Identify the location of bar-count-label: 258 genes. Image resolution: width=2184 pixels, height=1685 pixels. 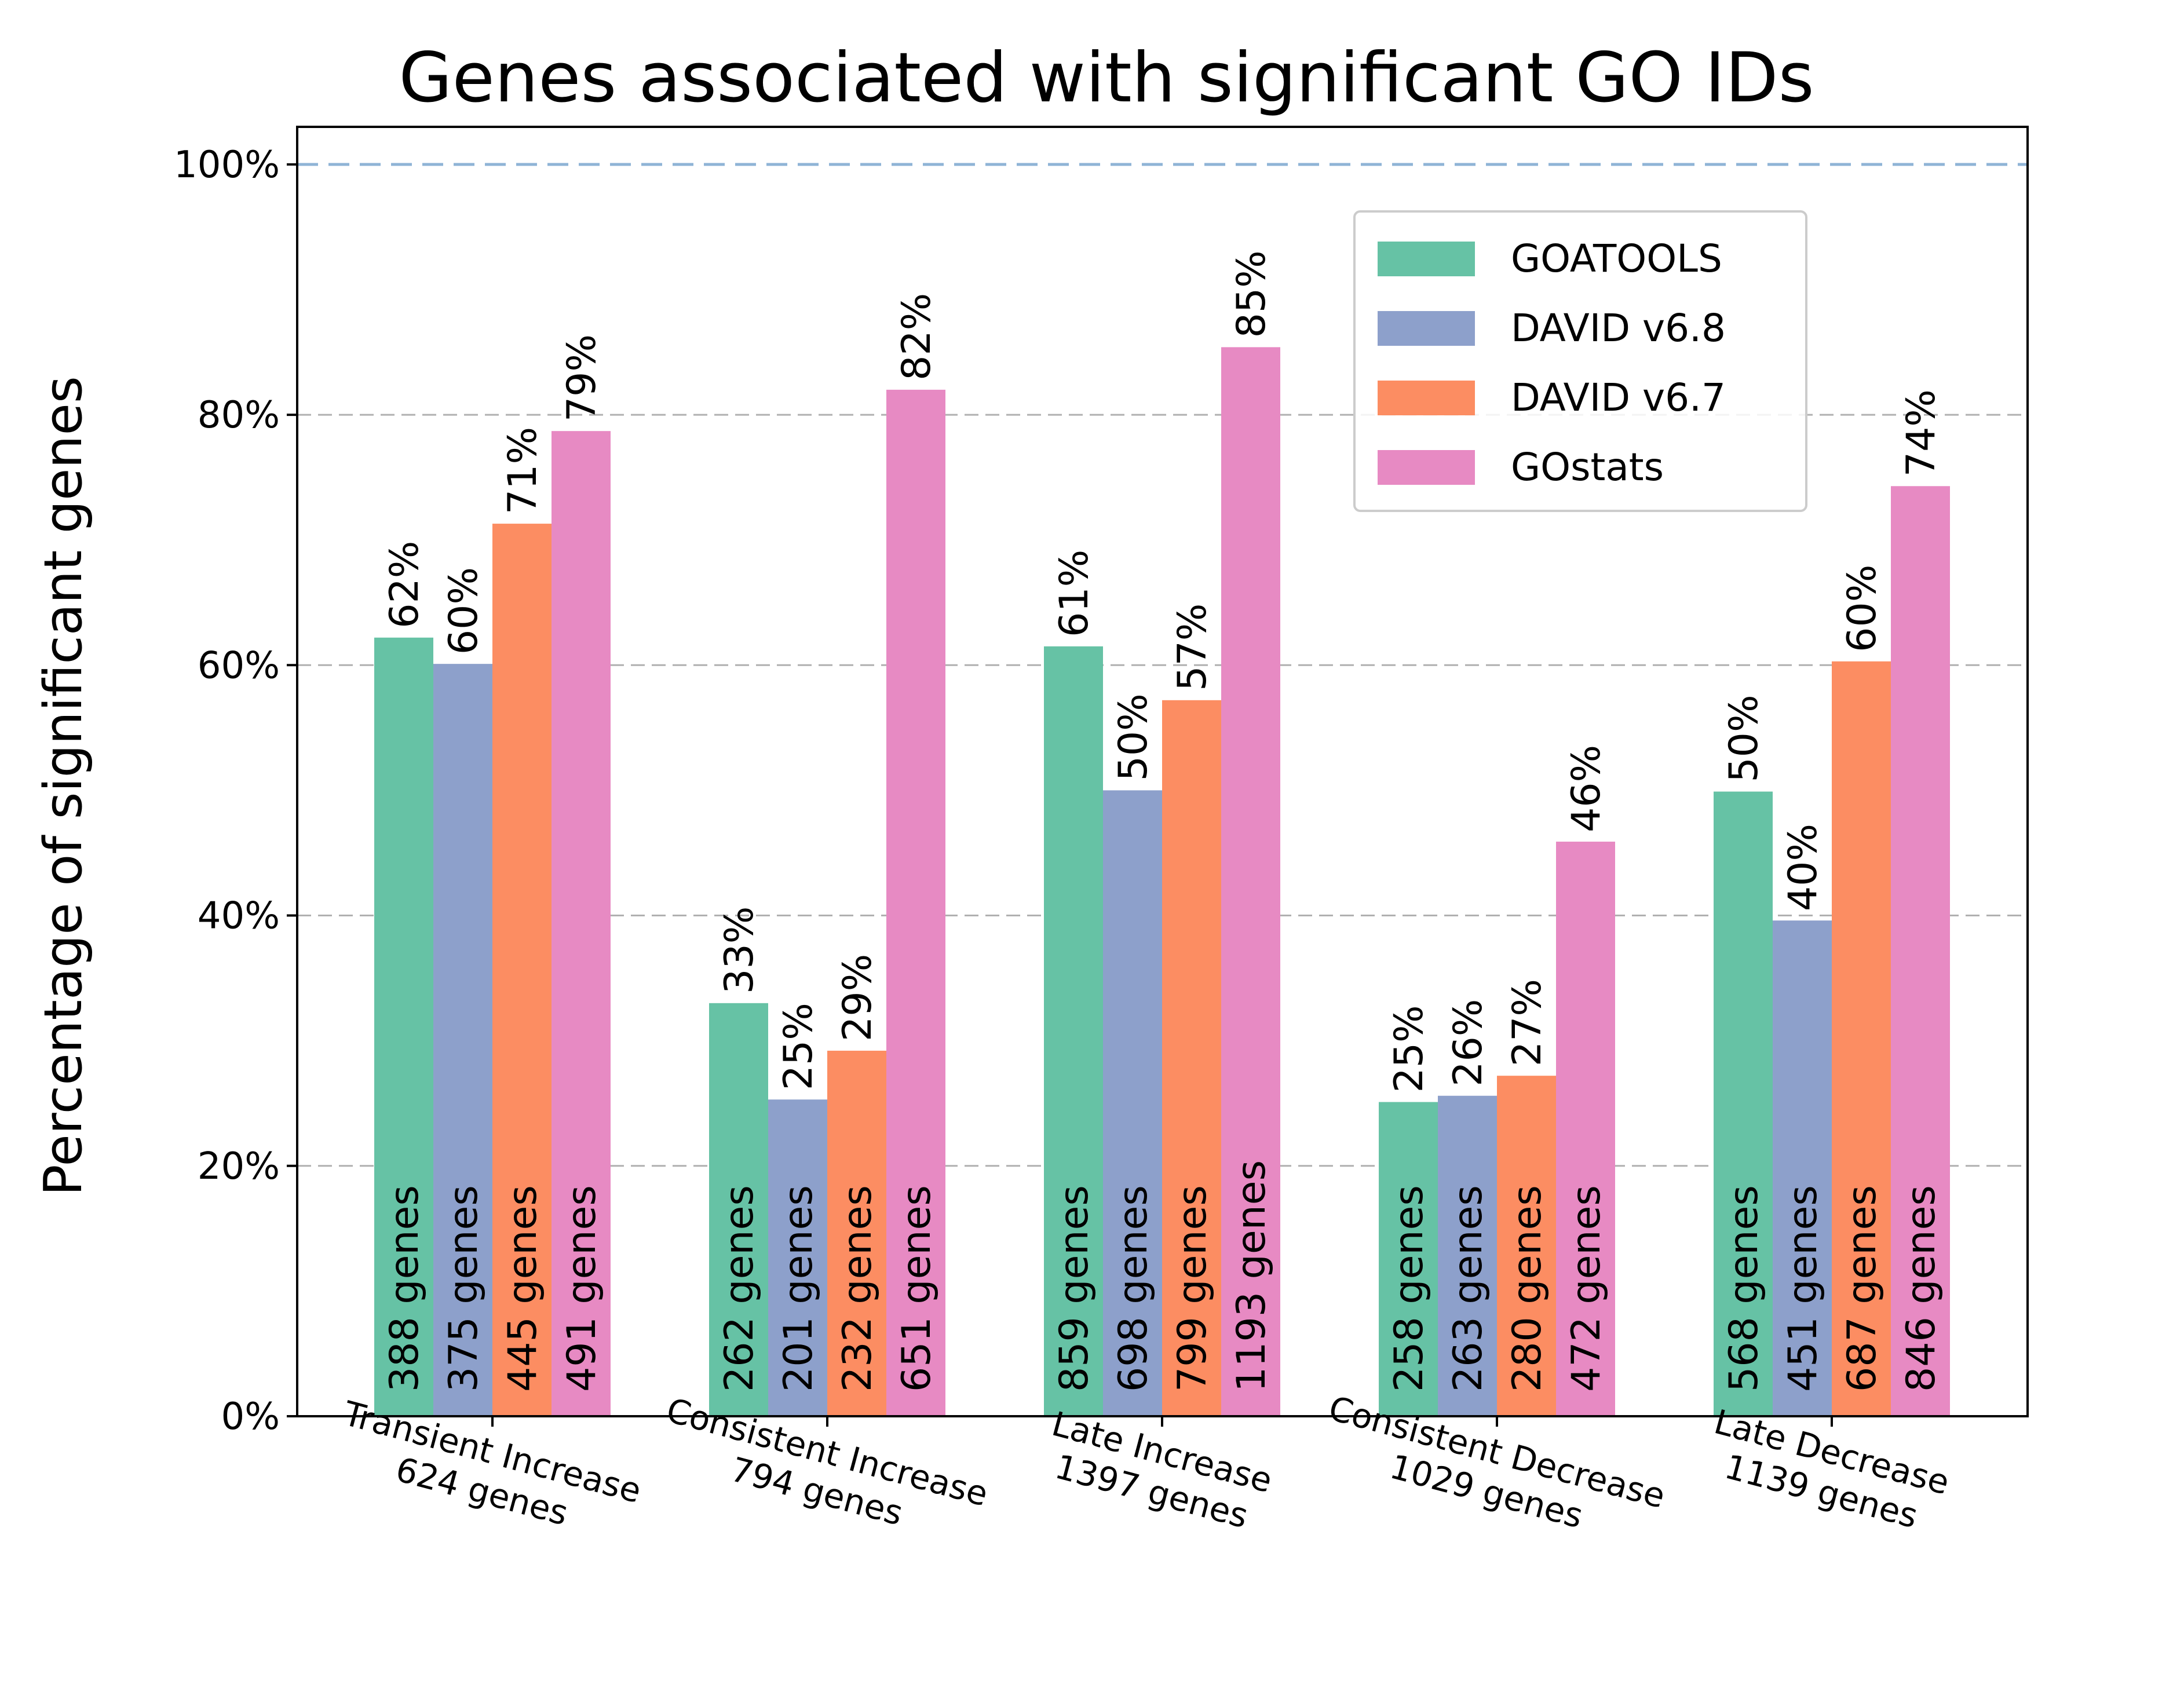
(1409, 1289).